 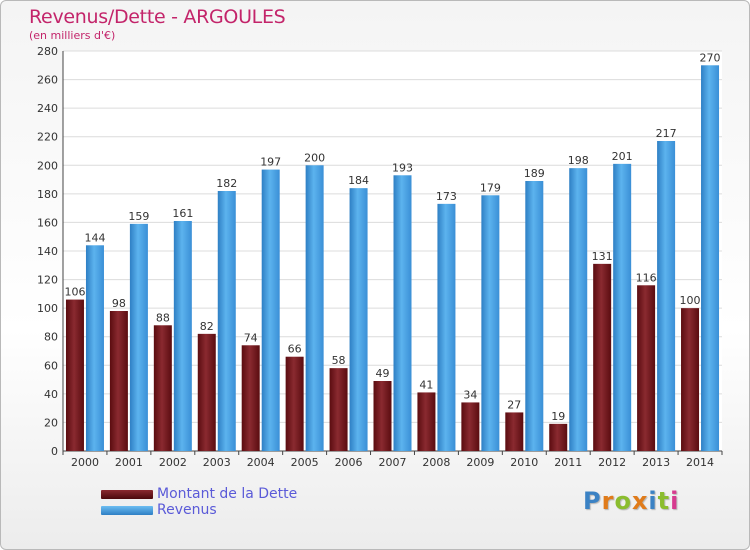 I want to click on logo-letter: x, so click(x=640, y=501).